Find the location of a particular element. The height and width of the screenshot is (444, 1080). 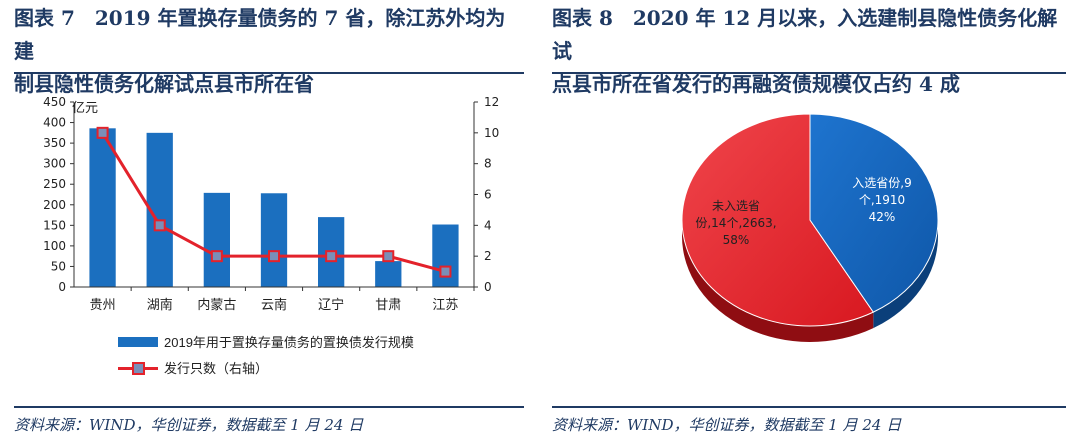

pie-slice-other is located at coordinates (778, 220).